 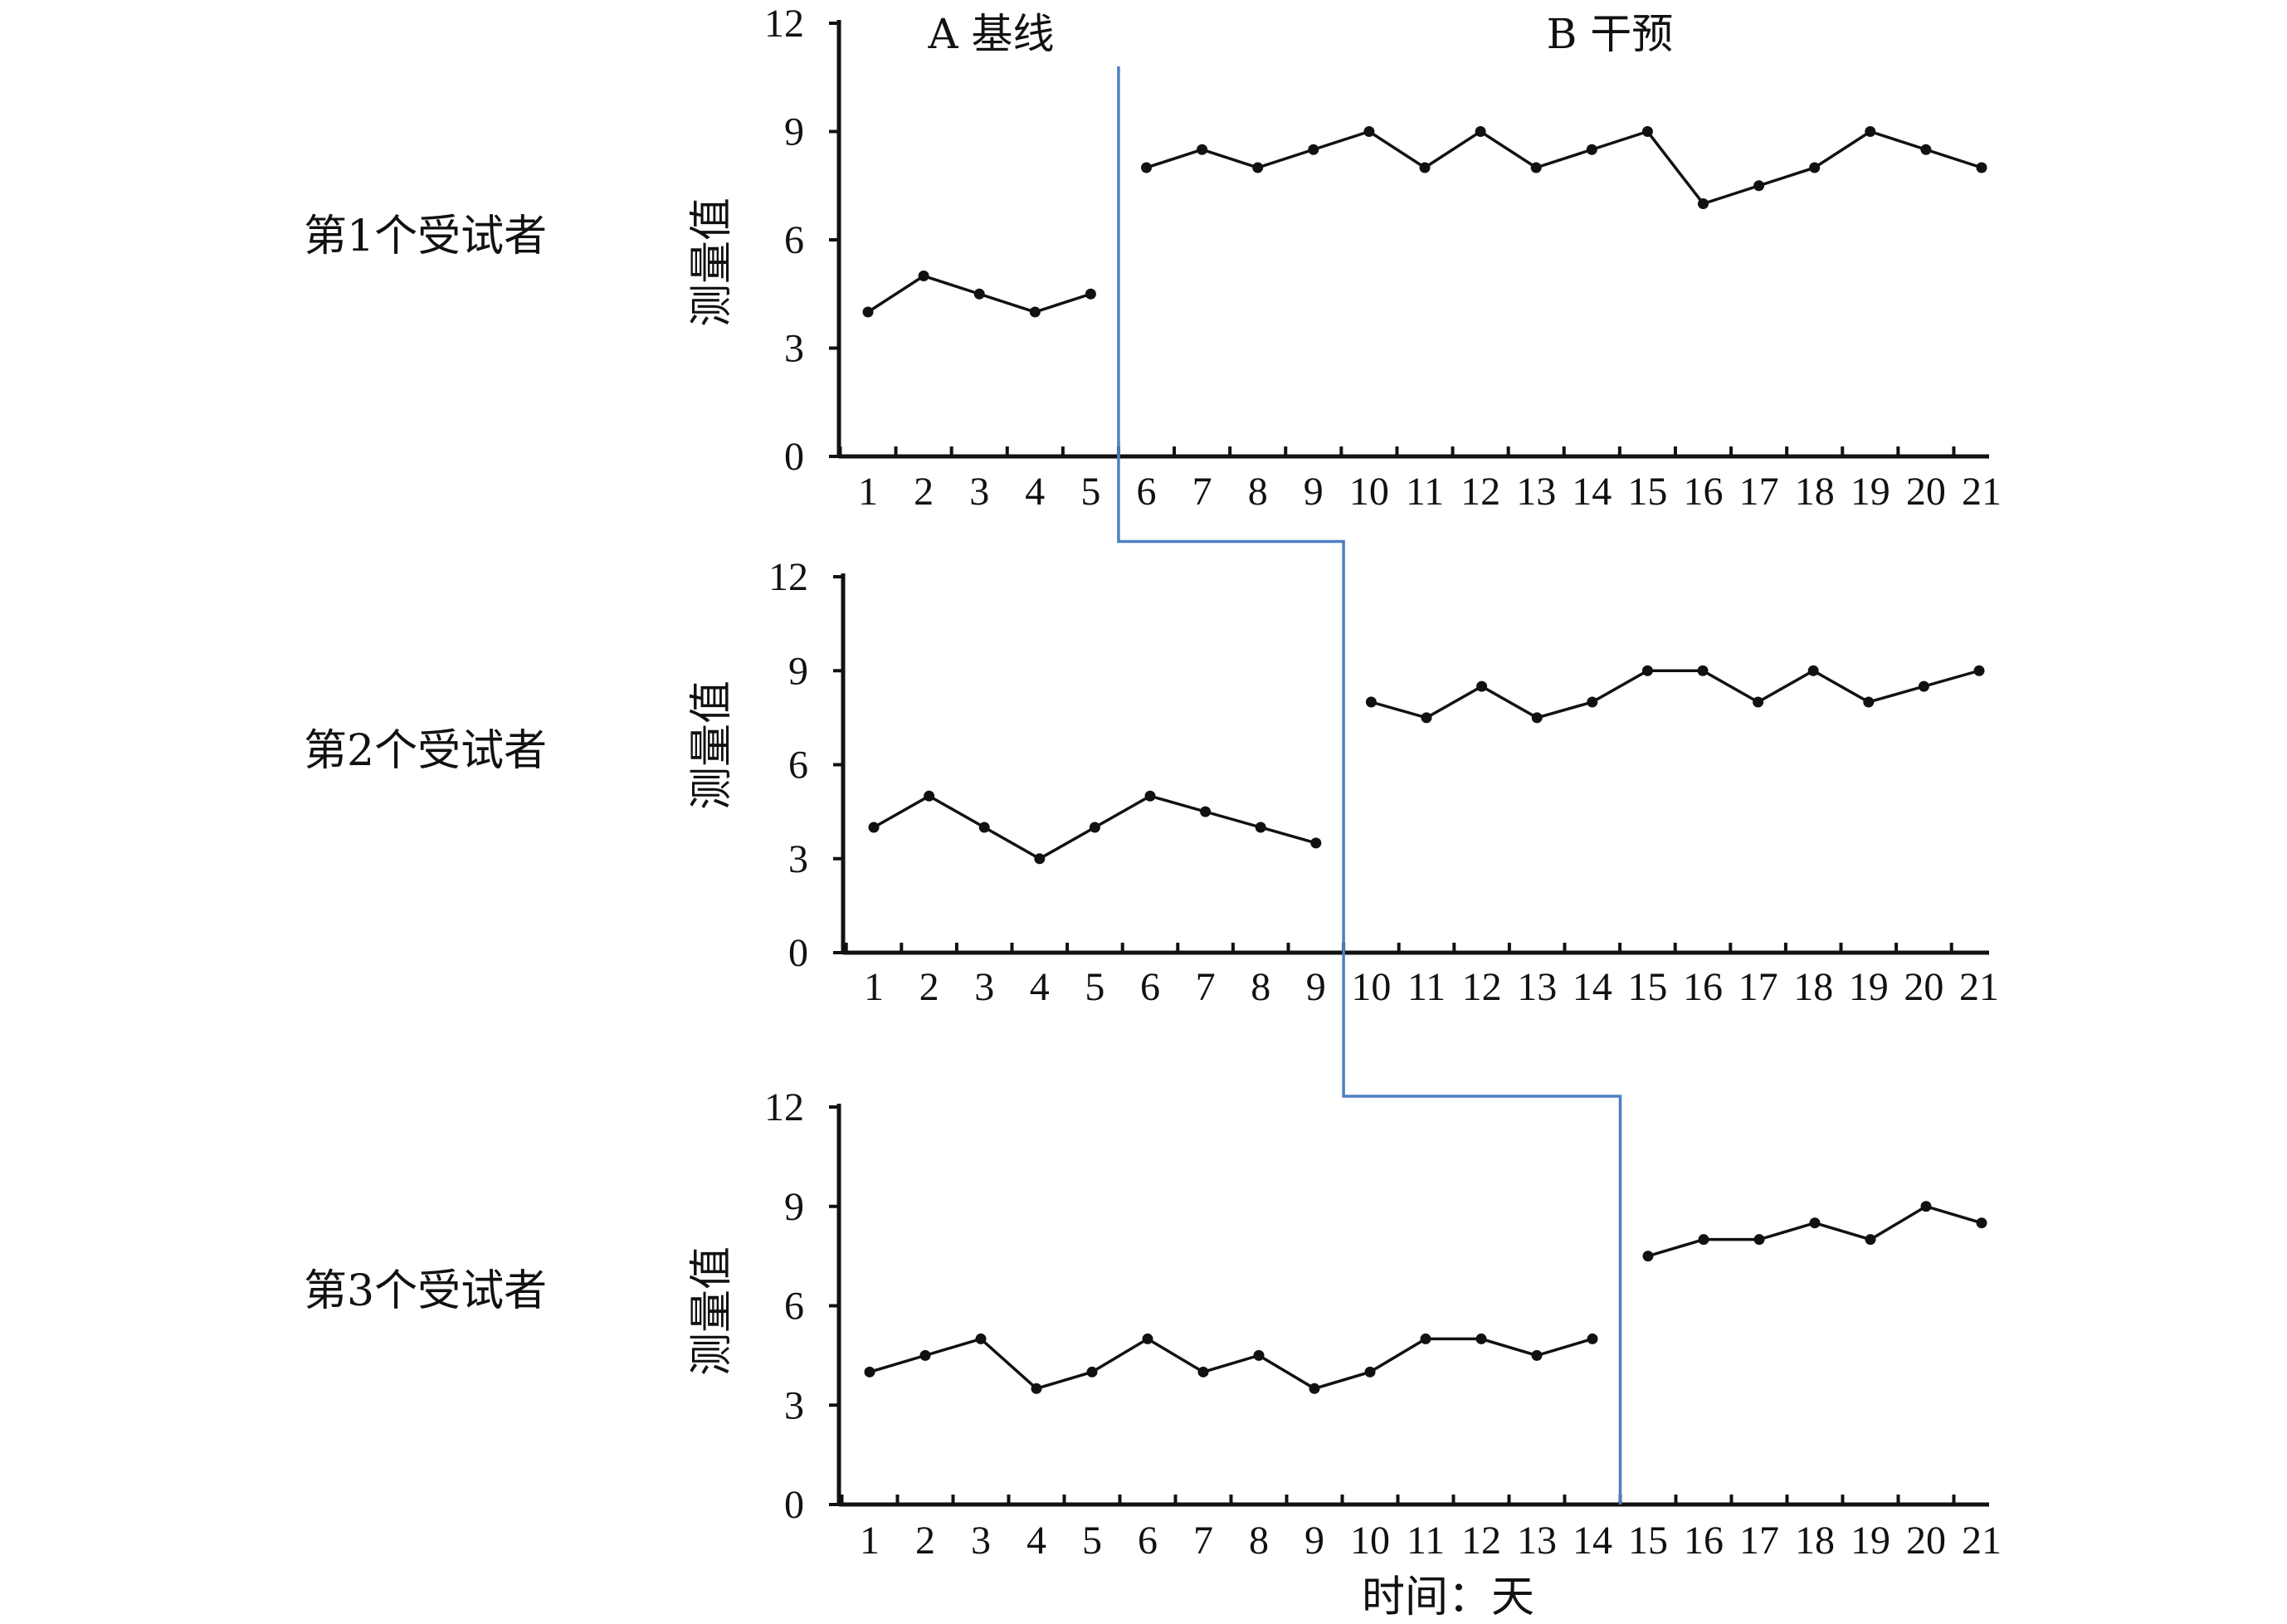 What do you see at coordinates (794, 1405) in the screenshot?
I see `y-tick-label: 3` at bounding box center [794, 1405].